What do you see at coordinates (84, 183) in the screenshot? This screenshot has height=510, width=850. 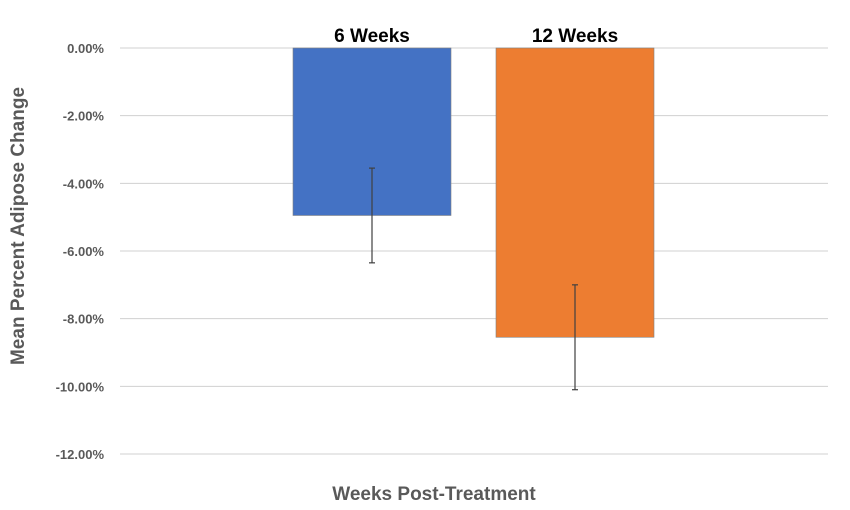 I see `y-tick-label: -4.00%` at bounding box center [84, 183].